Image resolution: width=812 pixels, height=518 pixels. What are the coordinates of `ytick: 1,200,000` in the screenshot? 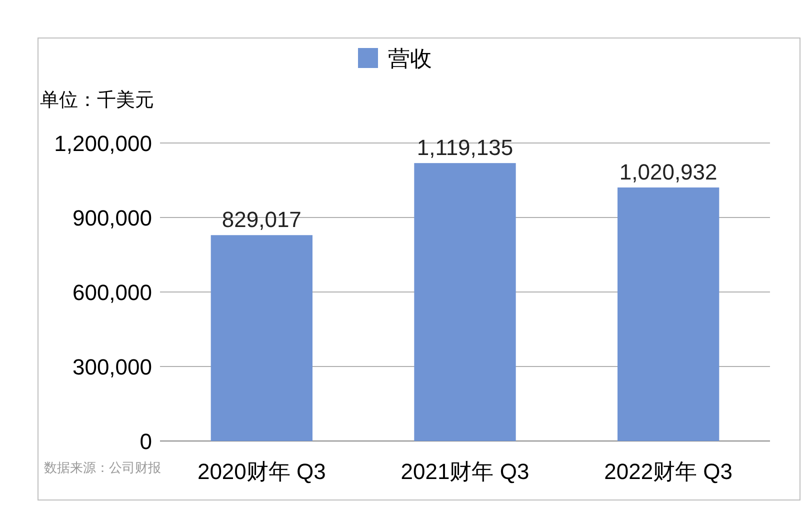 It's located at (103, 143).